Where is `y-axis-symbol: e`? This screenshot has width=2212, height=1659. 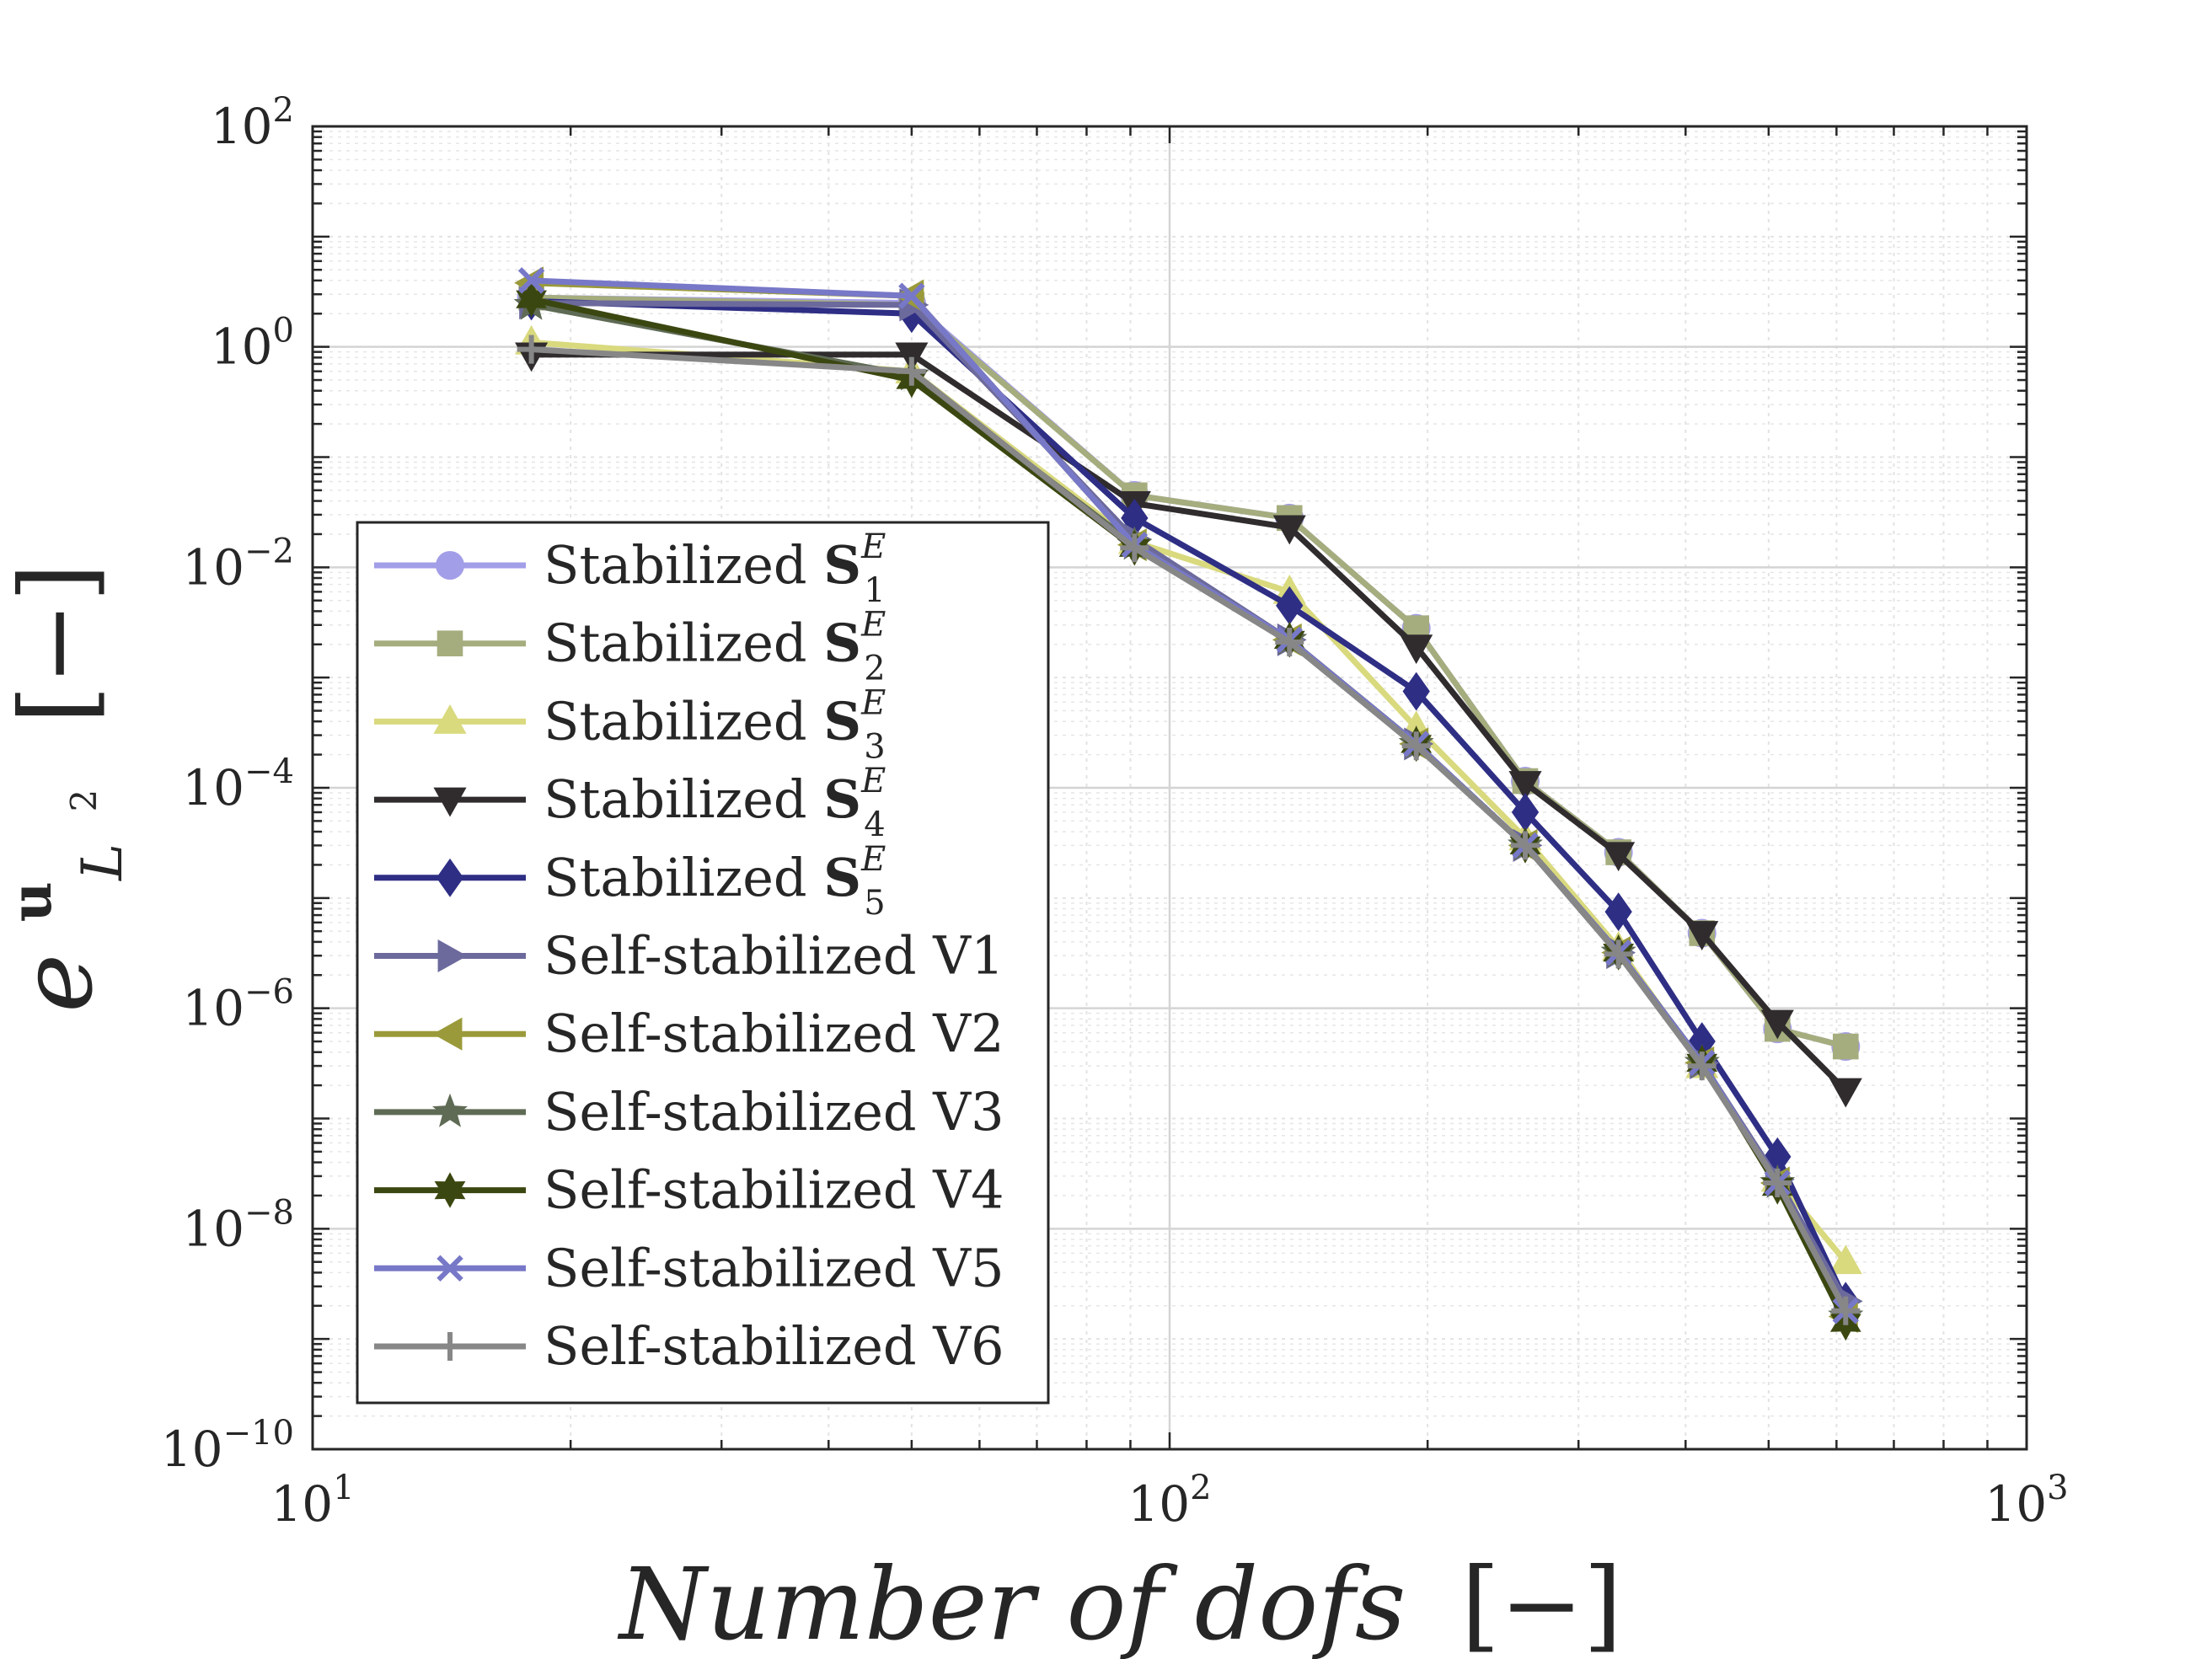
y-axis-symbol: e is located at coordinates (58, 983).